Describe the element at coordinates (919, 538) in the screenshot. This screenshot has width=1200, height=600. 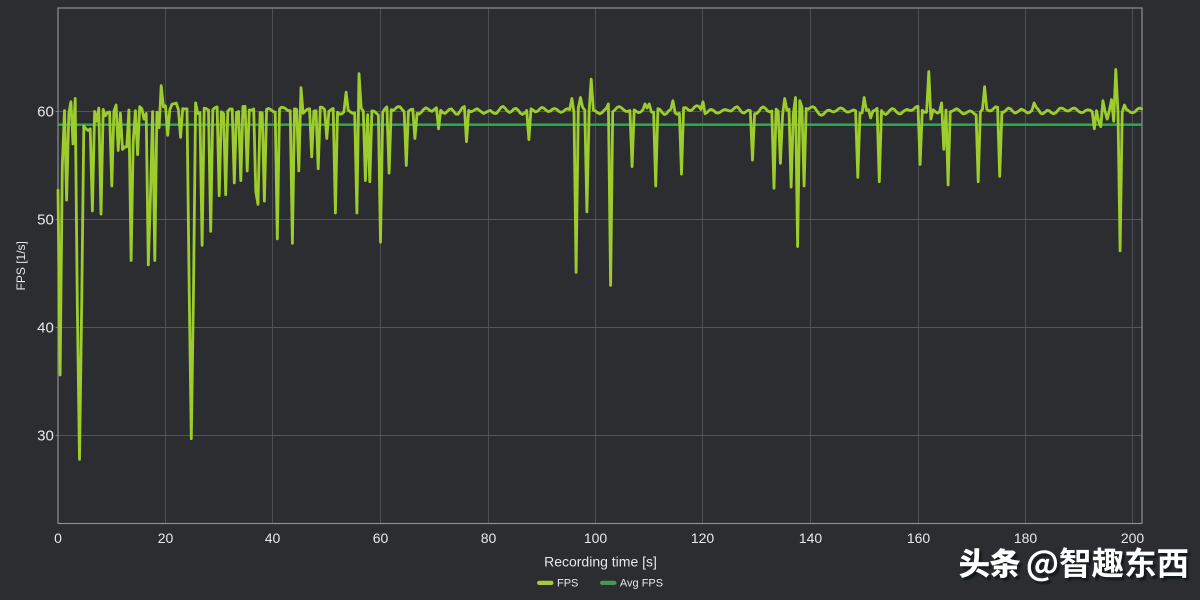
I see `svg-text: 160` at that location.